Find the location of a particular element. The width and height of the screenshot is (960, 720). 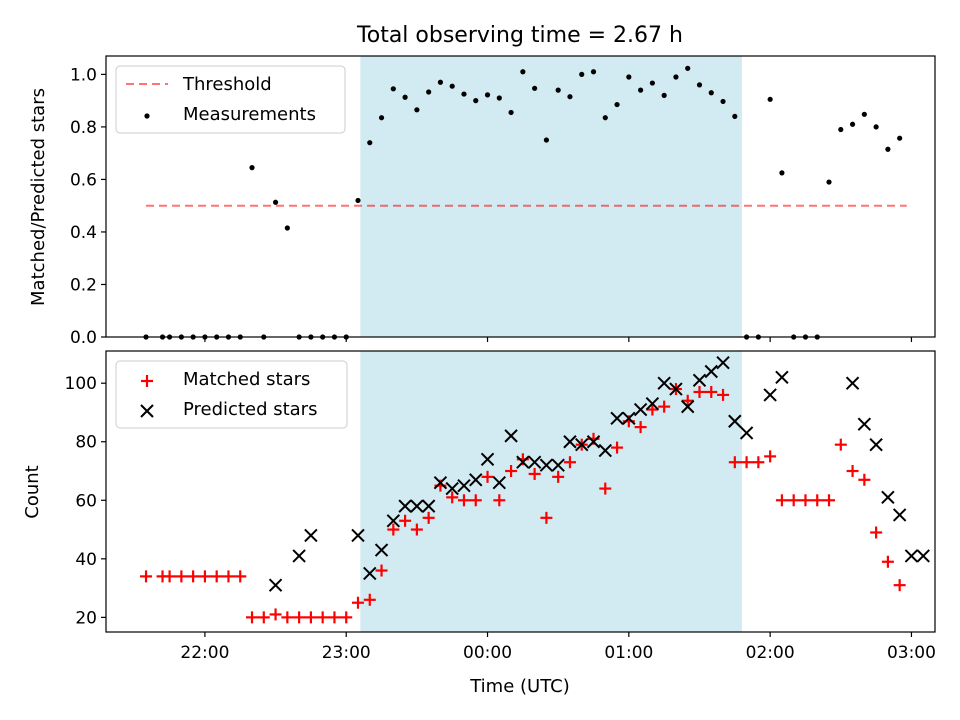

x-tick-label: 00:00 is located at coordinates (487, 653).